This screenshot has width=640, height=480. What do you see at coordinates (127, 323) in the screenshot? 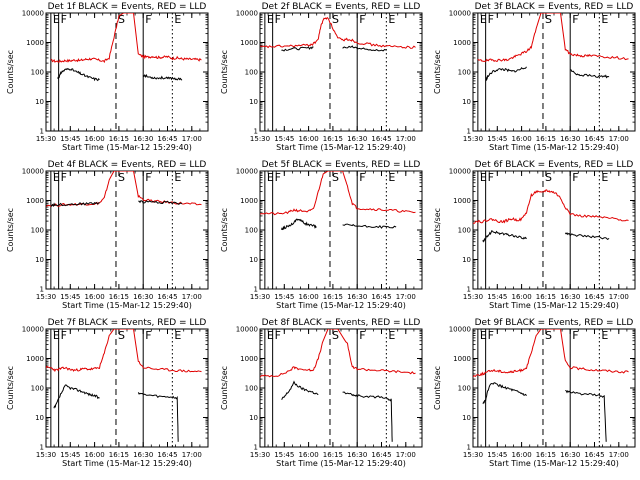
I see `panel-title: Det 7f BLACK = Events, RED = LLD` at bounding box center [127, 323].